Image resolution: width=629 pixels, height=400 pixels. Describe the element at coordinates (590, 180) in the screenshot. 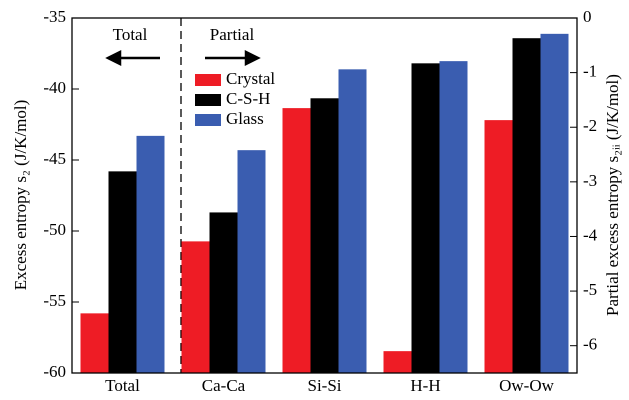

I see `y2-tick-label: -3` at that location.